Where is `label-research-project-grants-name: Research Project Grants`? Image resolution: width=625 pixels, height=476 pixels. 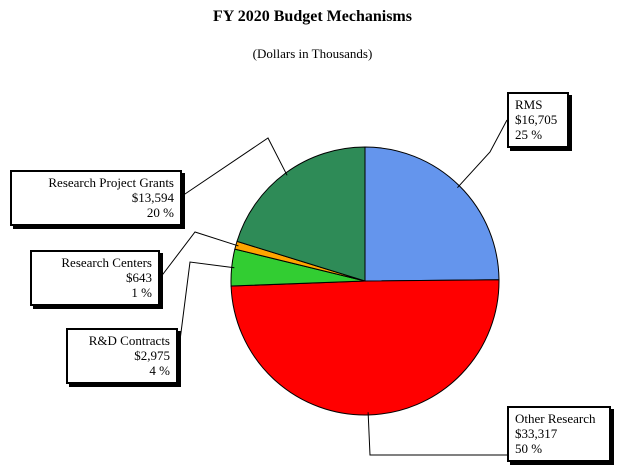 label-research-project-grants-name: Research Project Grants is located at coordinates (111, 182).